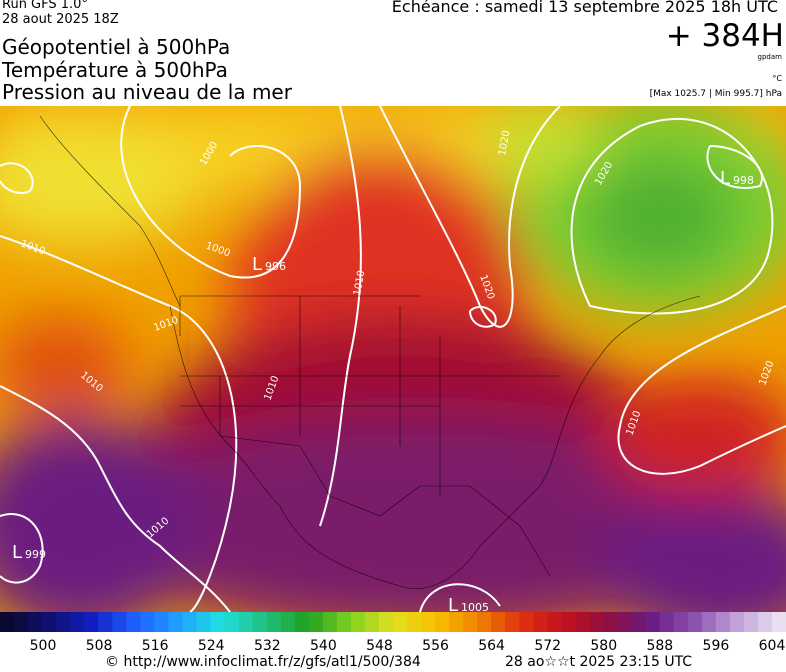  I want to click on low-value: 996, so click(275, 266).